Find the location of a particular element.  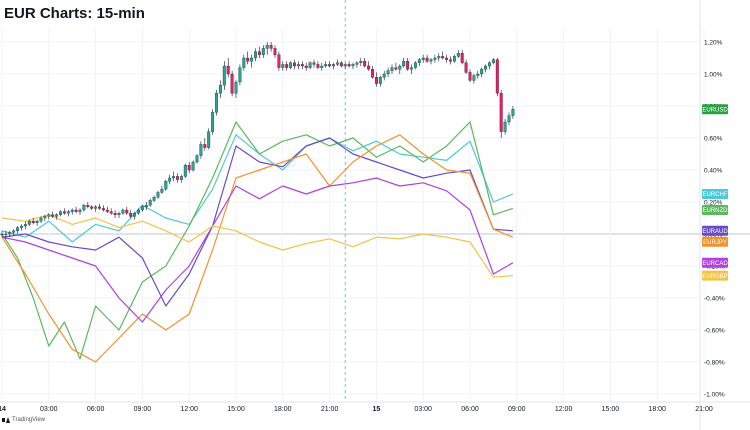

badge-eurusd is located at coordinates (715, 109).